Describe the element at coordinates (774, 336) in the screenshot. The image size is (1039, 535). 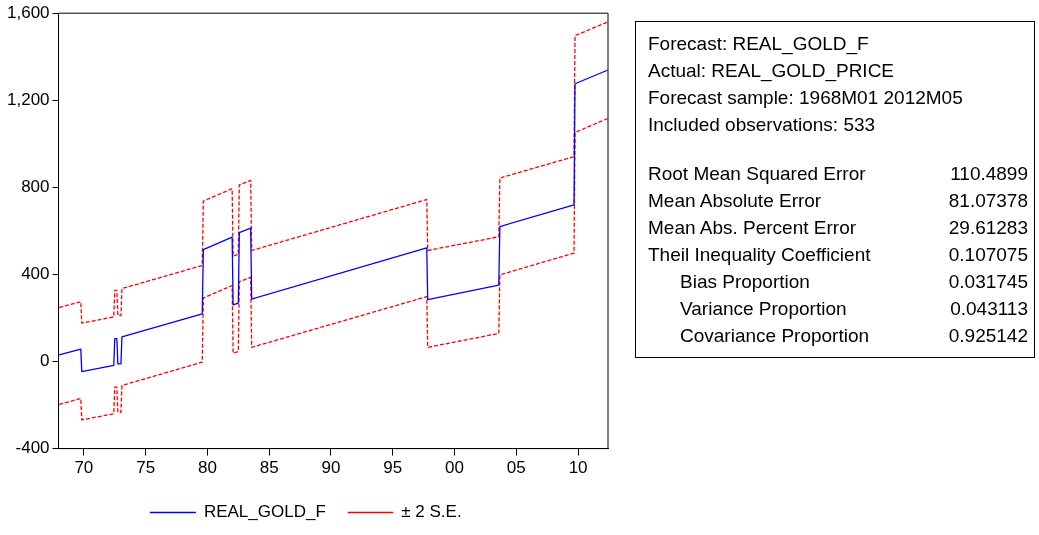
I see `text: Covariance Proportion` at that location.